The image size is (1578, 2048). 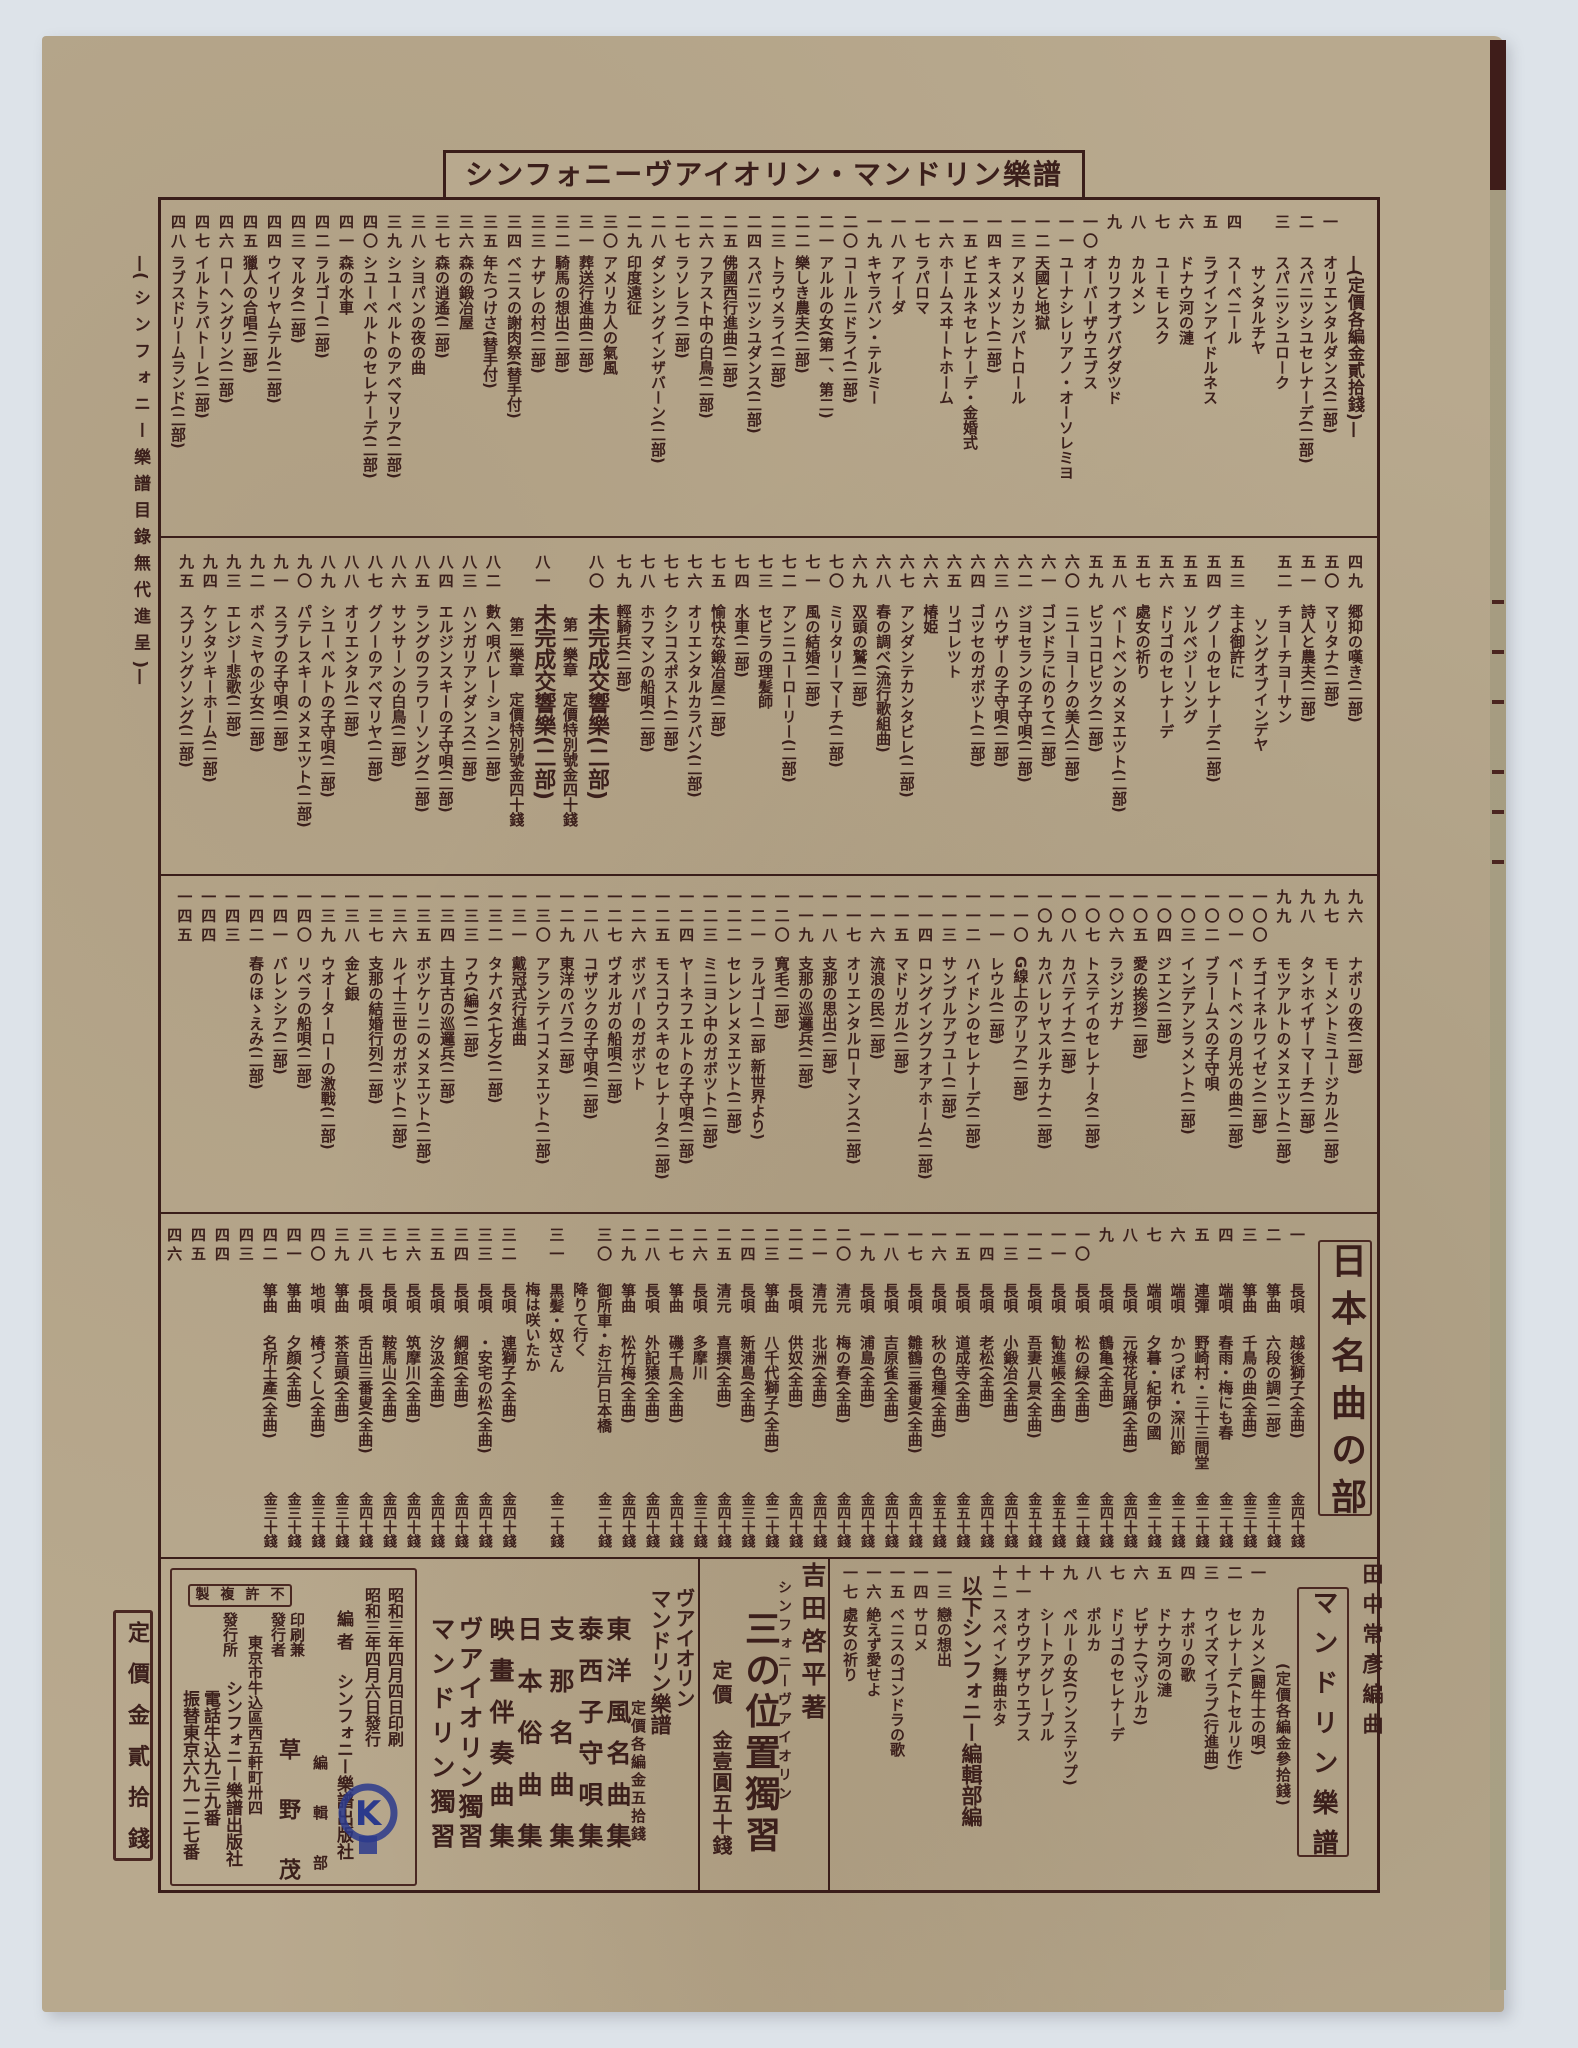 I want to click on item-title: ブラームスの子守唄, so click(x=1211, y=1023).